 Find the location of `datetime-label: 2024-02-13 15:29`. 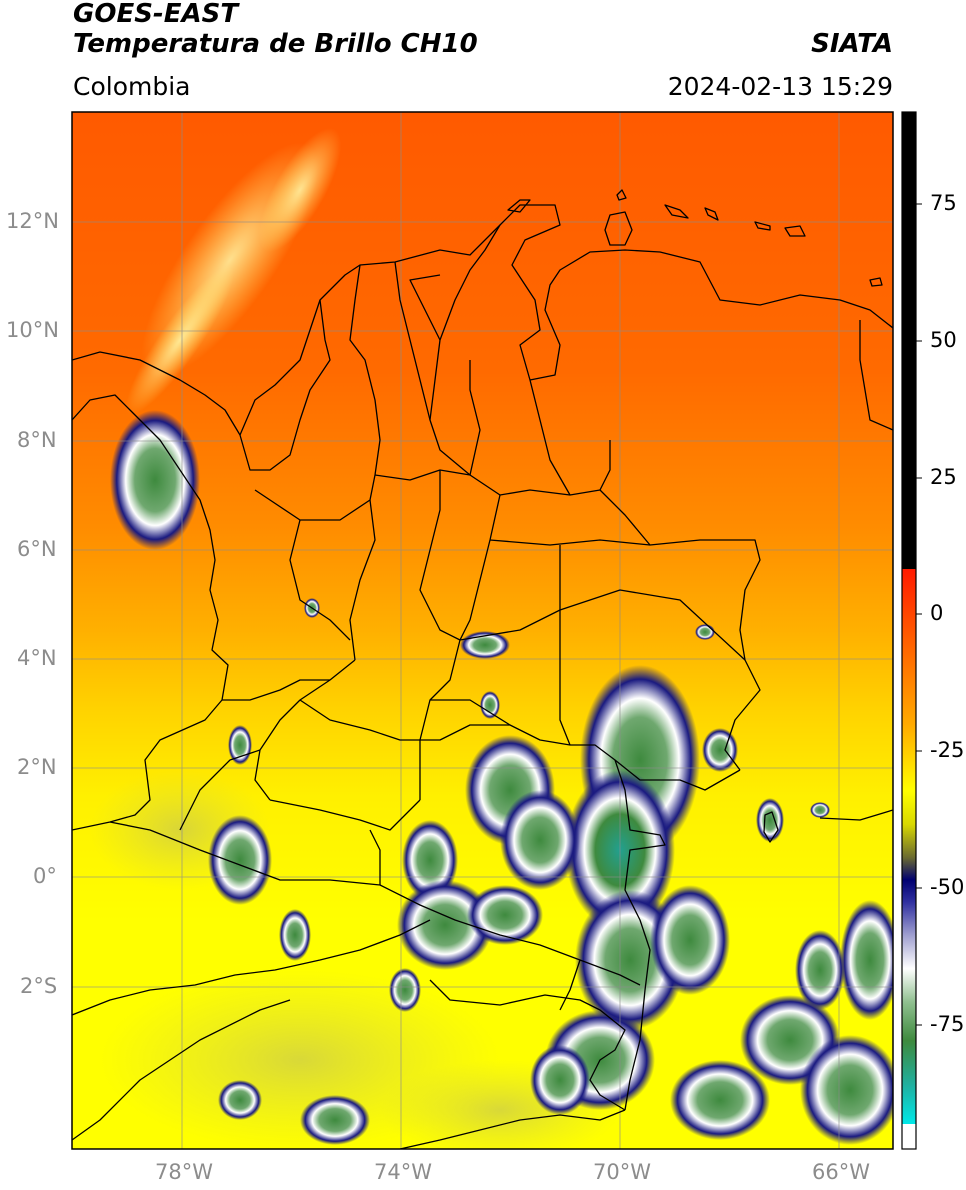

datetime-label: 2024-02-13 15:29 is located at coordinates (780, 86).